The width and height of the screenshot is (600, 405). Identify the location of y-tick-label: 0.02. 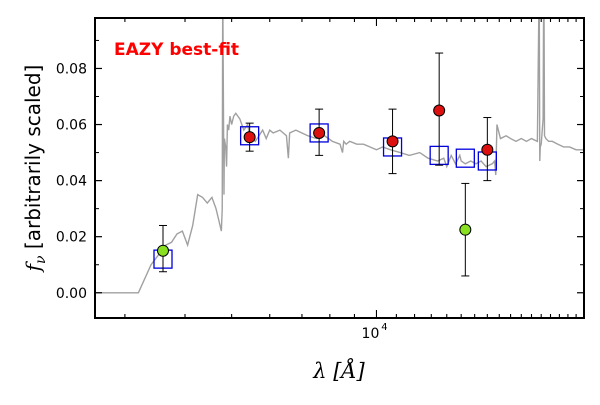
(71, 238).